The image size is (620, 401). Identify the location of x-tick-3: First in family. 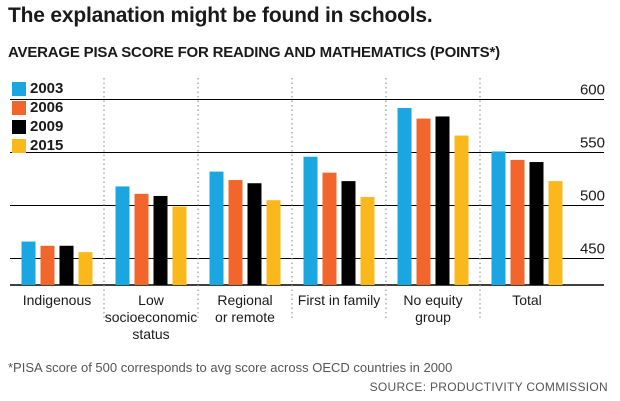
(339, 300).